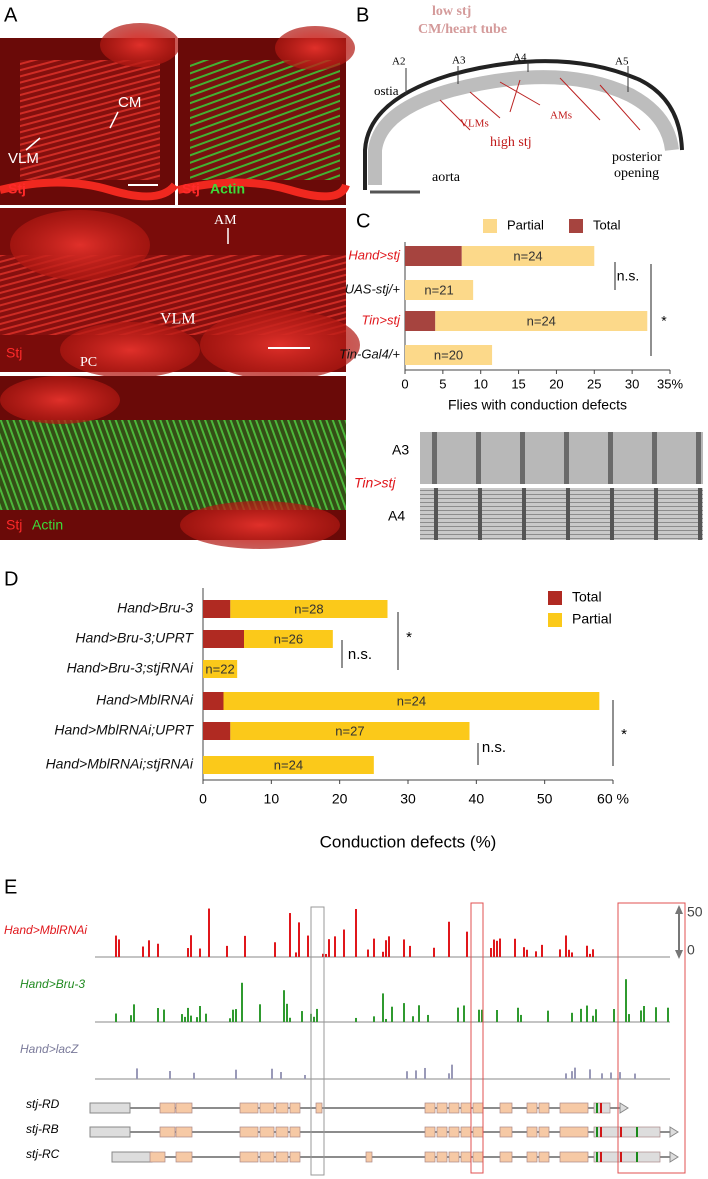  What do you see at coordinates (363, 221) in the screenshot?
I see `panel-label: C` at bounding box center [363, 221].